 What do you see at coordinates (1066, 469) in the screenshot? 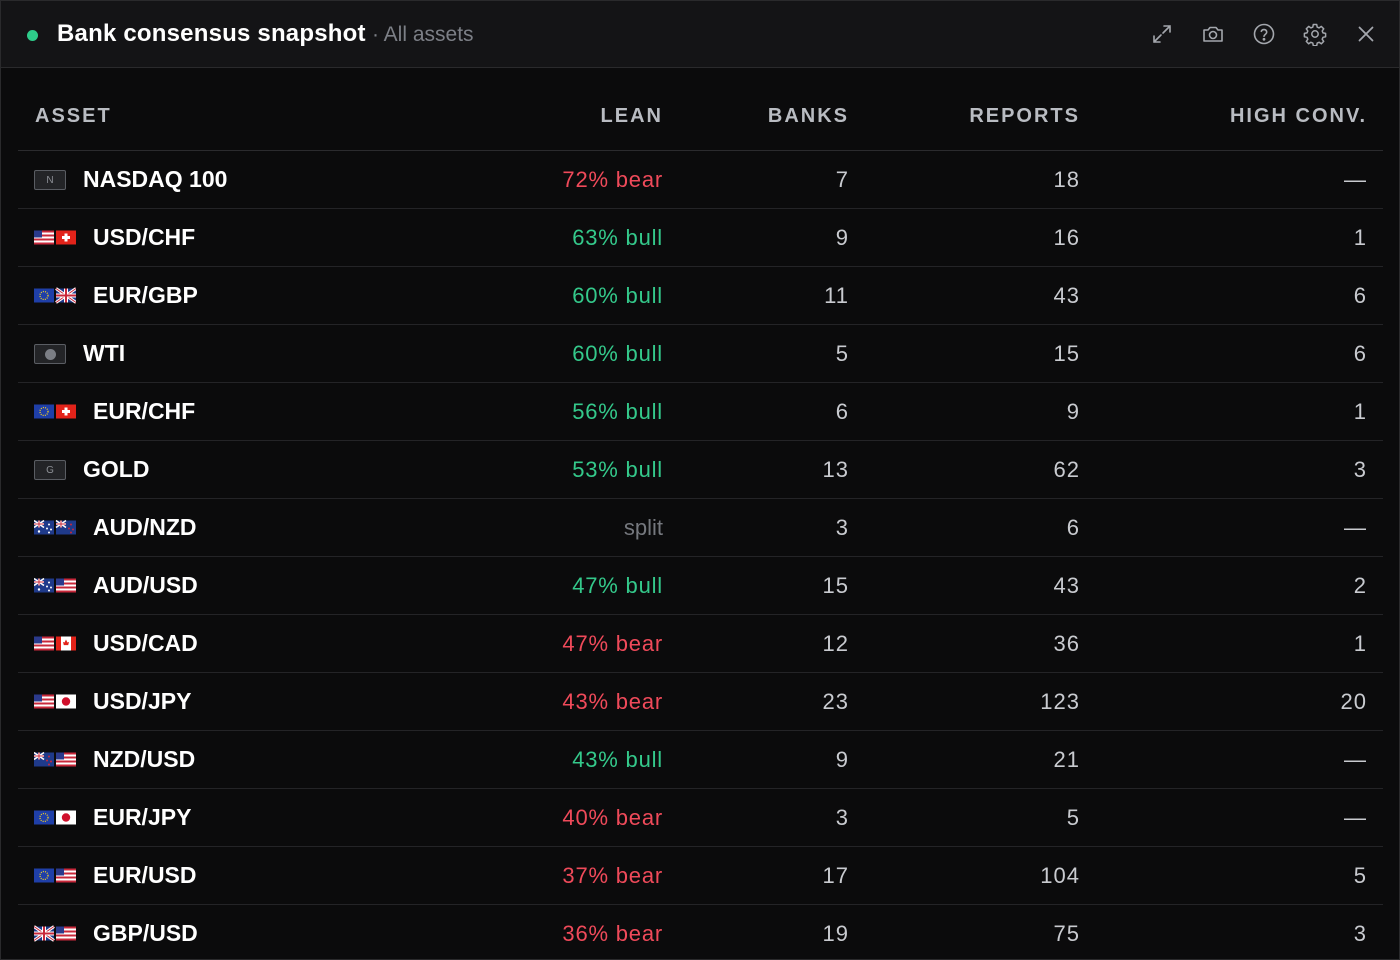
I see `reports-count: 62` at bounding box center [1066, 469].